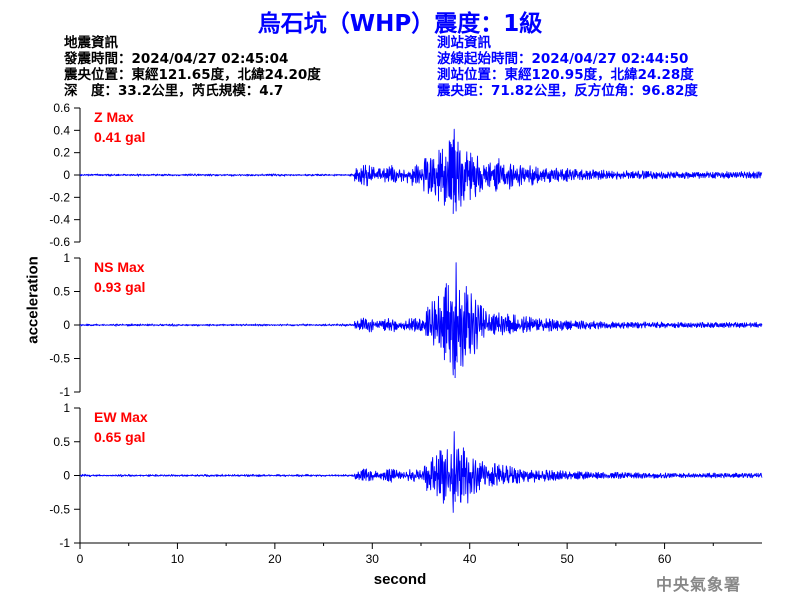  What do you see at coordinates (59, 359) in the screenshot?
I see `ns-y-tick-label: -0.5` at bounding box center [59, 359].